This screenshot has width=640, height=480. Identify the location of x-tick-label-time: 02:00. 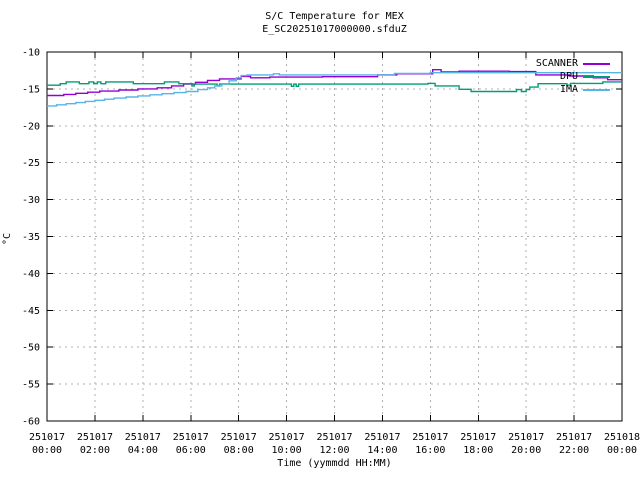
(95, 450).